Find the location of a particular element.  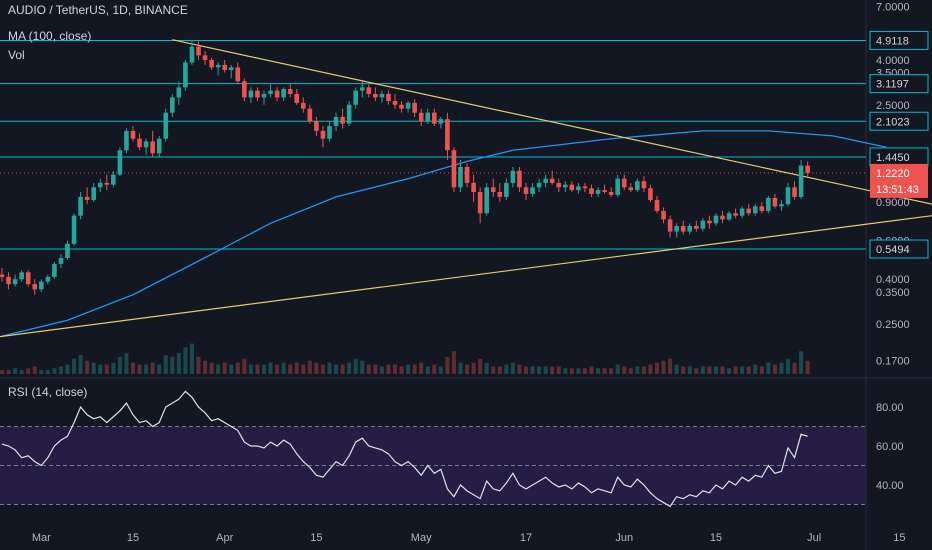

level-badge-label: 0.5494 is located at coordinates (893, 250).